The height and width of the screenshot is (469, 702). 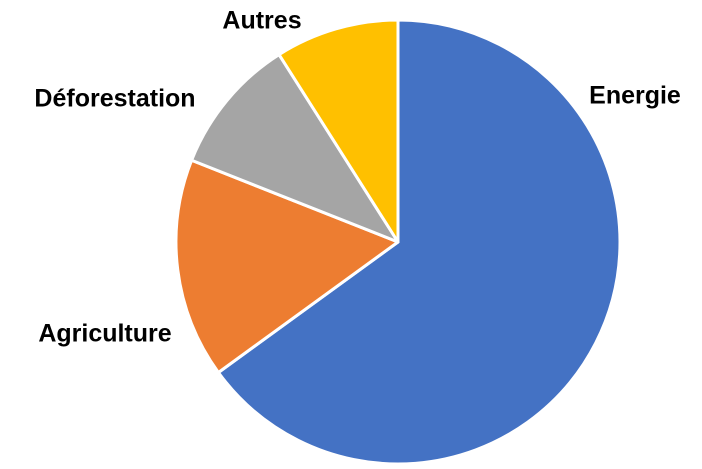 What do you see at coordinates (261, 21) in the screenshot?
I see `slice-label: Autres` at bounding box center [261, 21].